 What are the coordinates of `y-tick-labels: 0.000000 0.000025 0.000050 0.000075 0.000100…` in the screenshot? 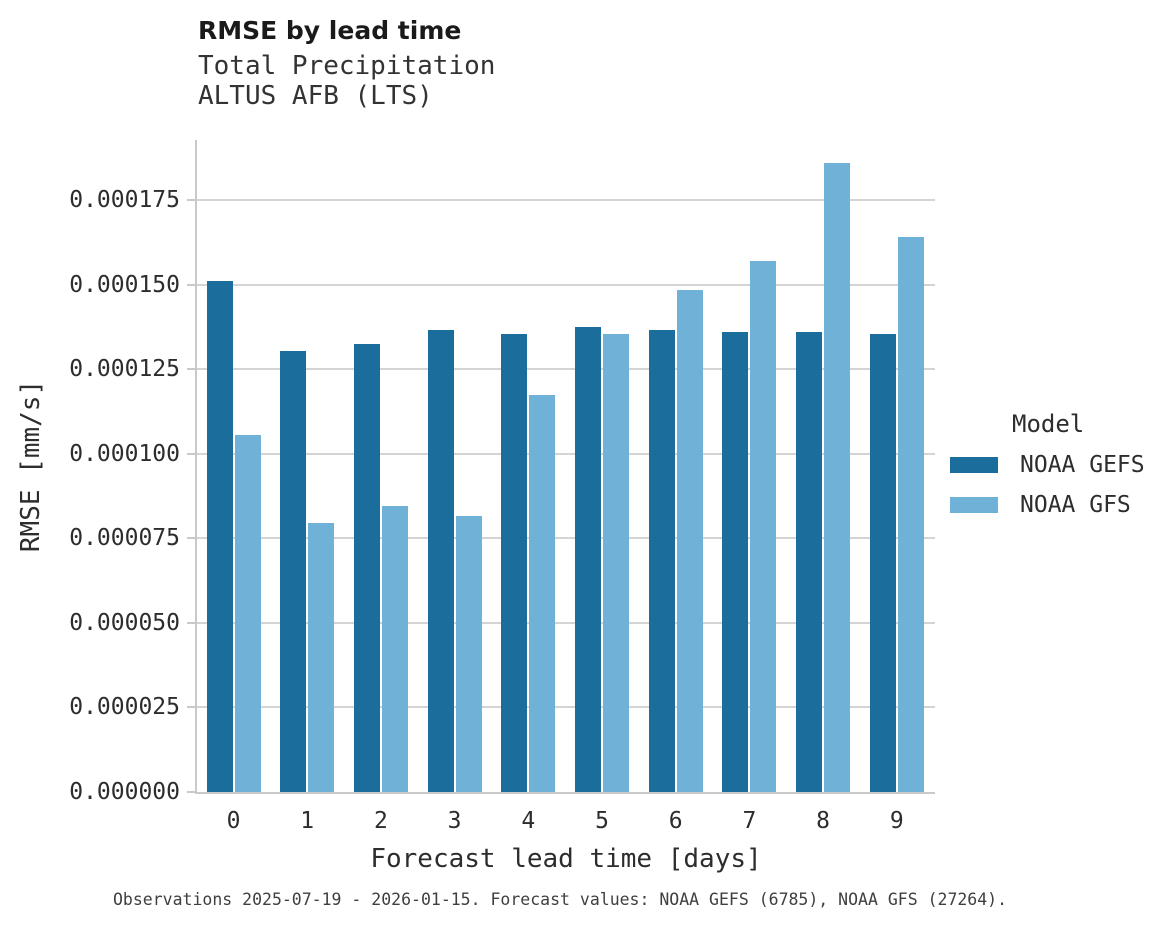 It's located at (90, 472).